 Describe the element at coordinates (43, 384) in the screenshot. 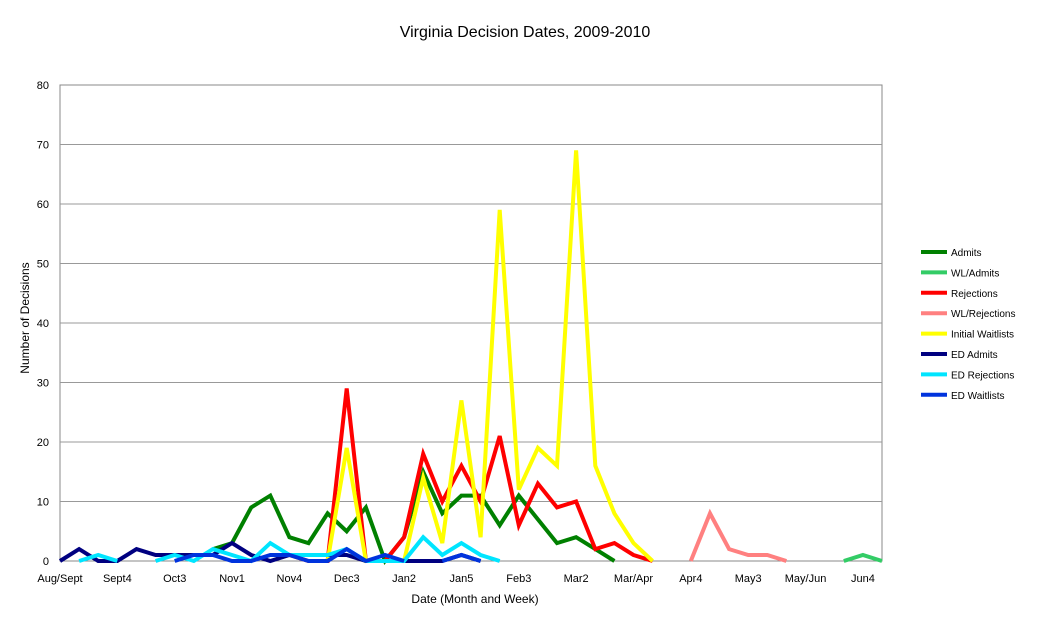

I see `y-tick-label: 30` at that location.